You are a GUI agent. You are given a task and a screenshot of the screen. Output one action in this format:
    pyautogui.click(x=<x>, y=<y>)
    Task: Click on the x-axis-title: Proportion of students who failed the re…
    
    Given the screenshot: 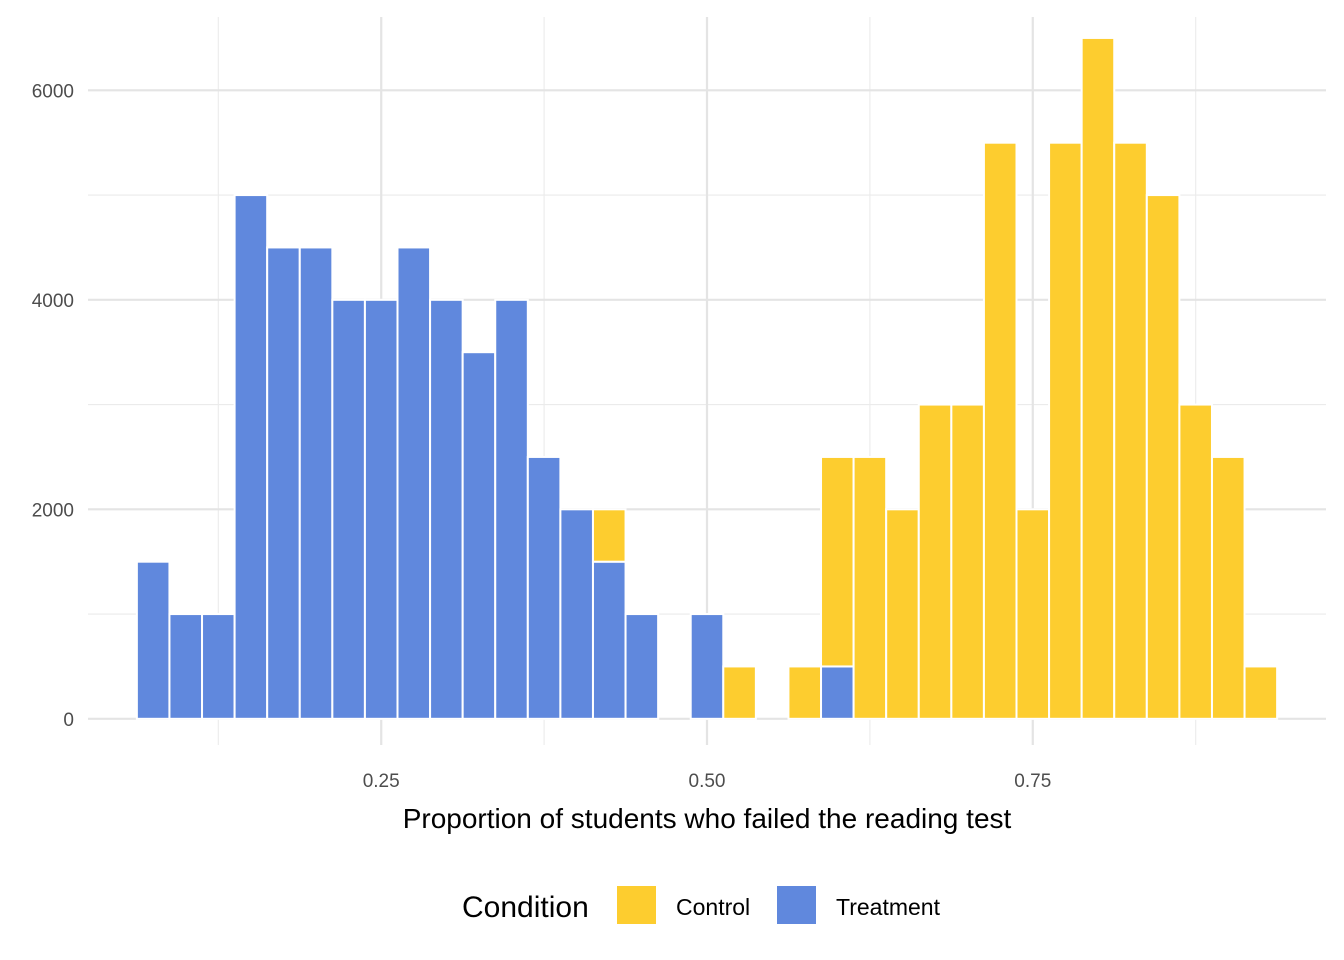 What is the action you would take?
    pyautogui.click(x=707, y=818)
    